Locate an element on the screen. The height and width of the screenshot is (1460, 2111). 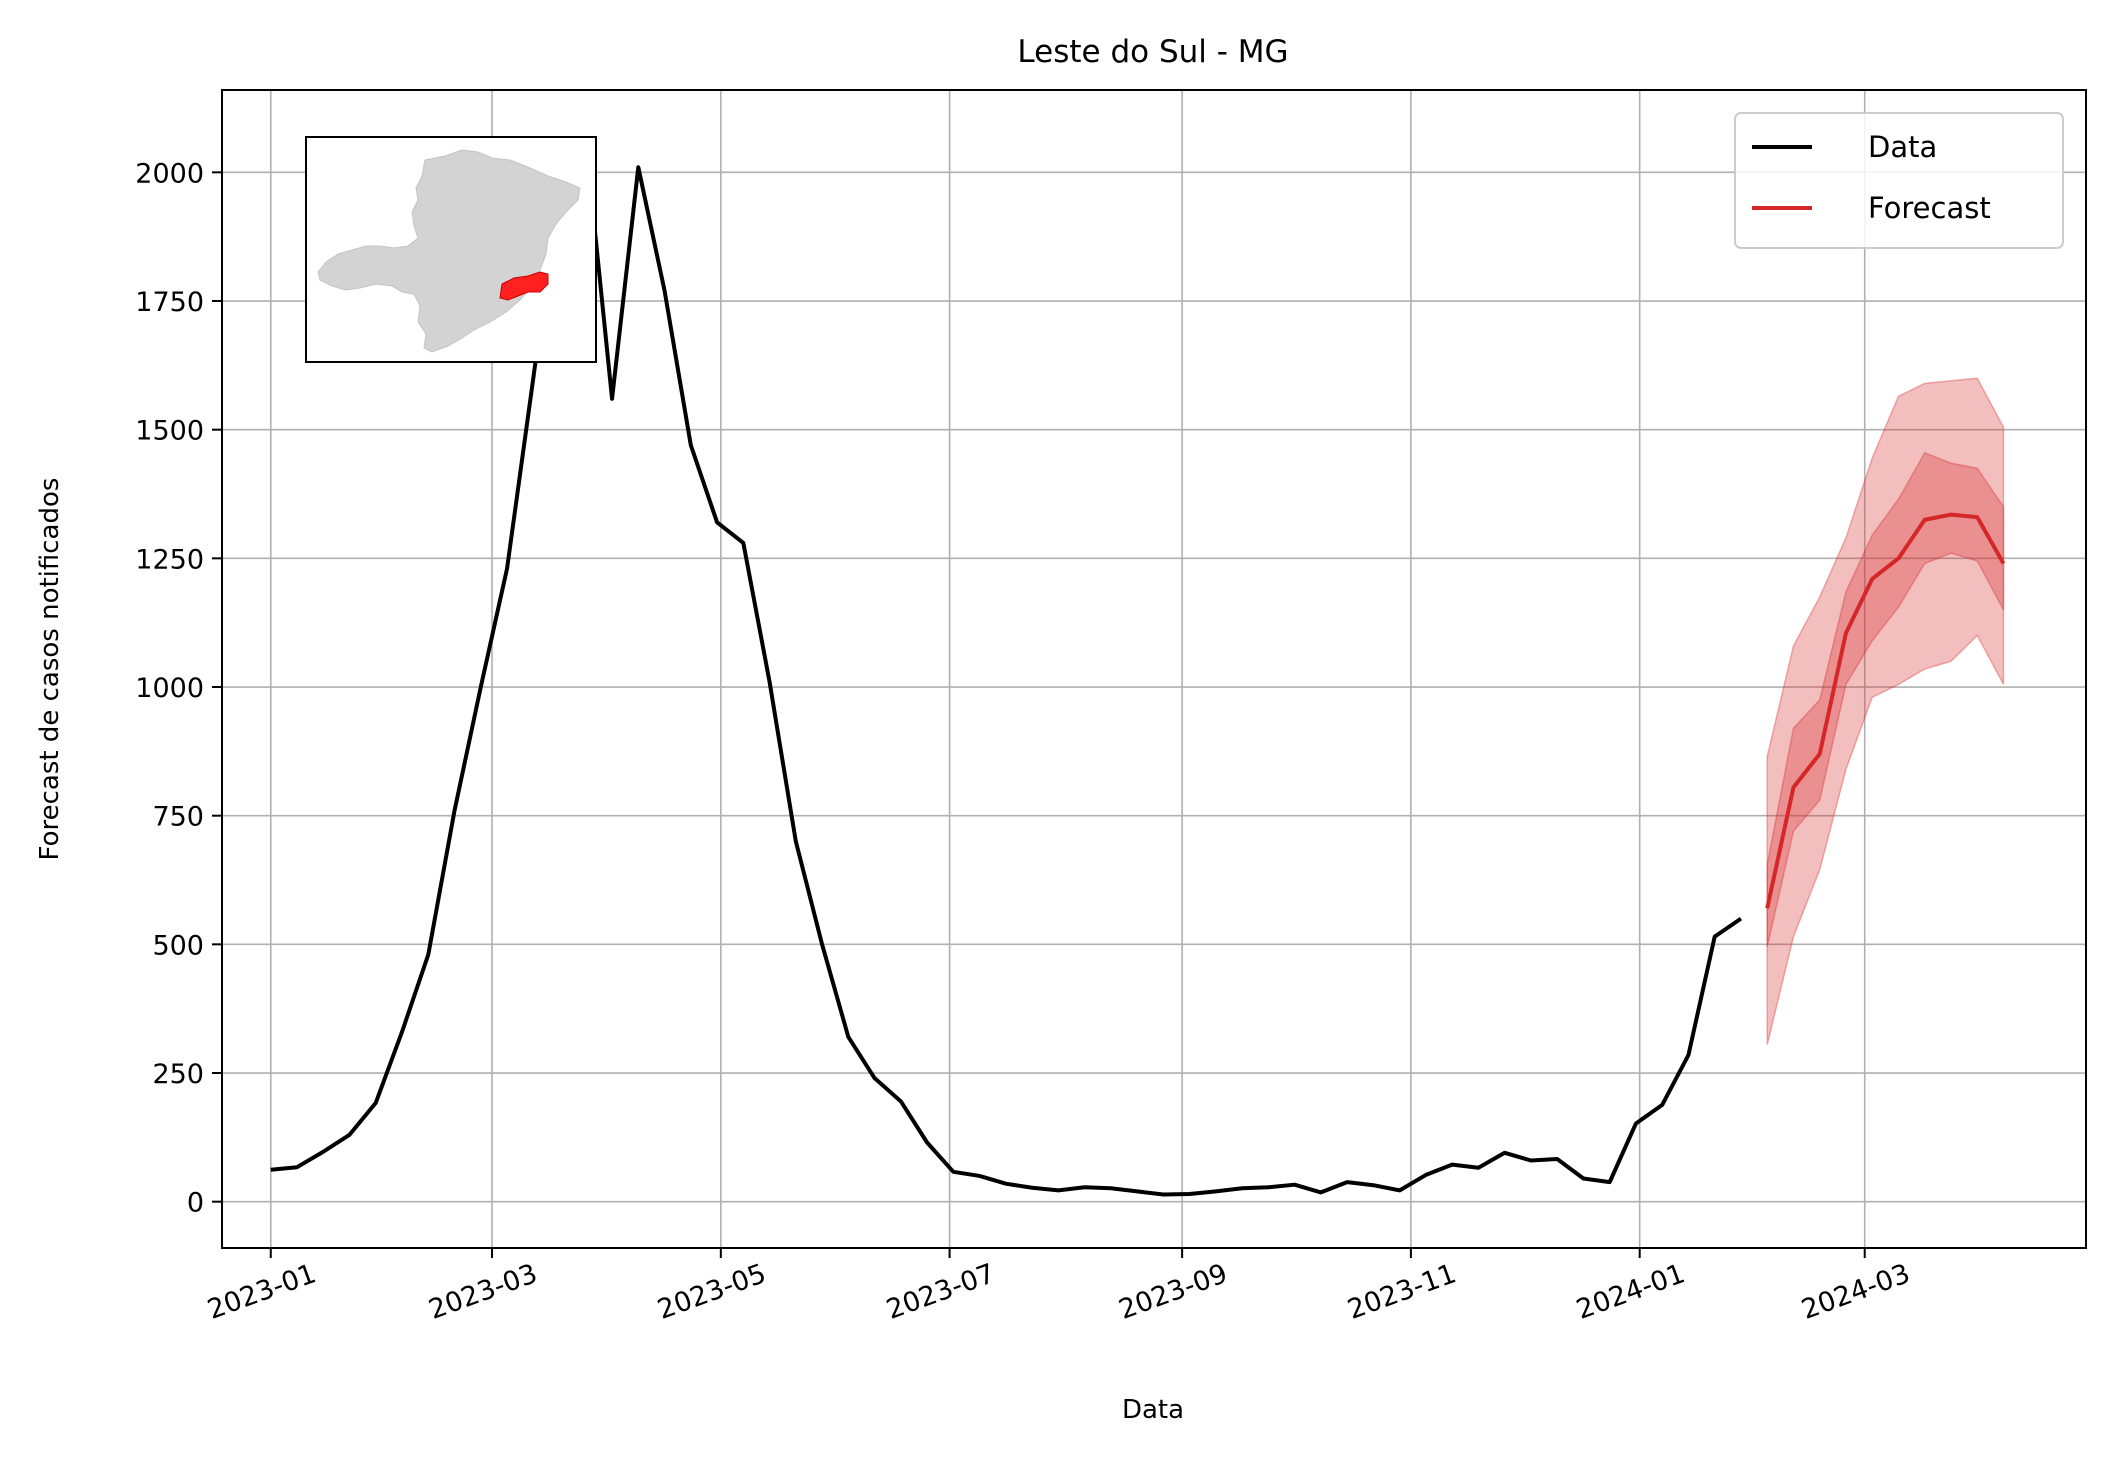
y-axis-ticks: 0 250 500 750 1000 1250 1500 1750 2000 is located at coordinates (178, 688).